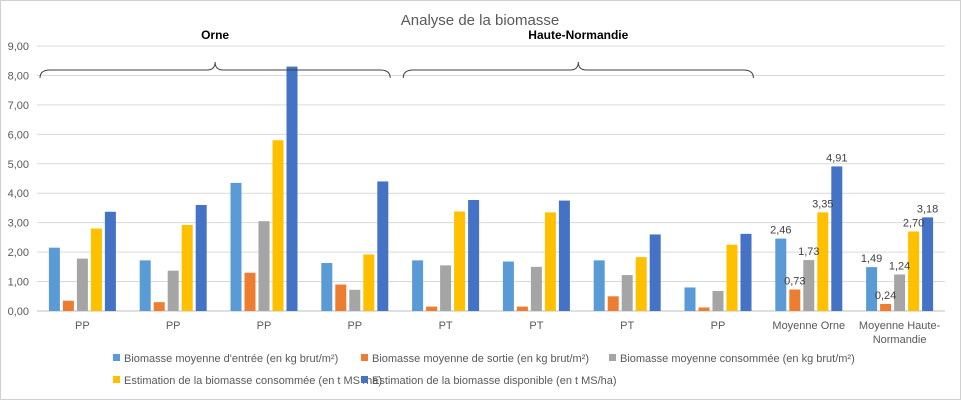  I want to click on data-label: 0,24, so click(885, 296).